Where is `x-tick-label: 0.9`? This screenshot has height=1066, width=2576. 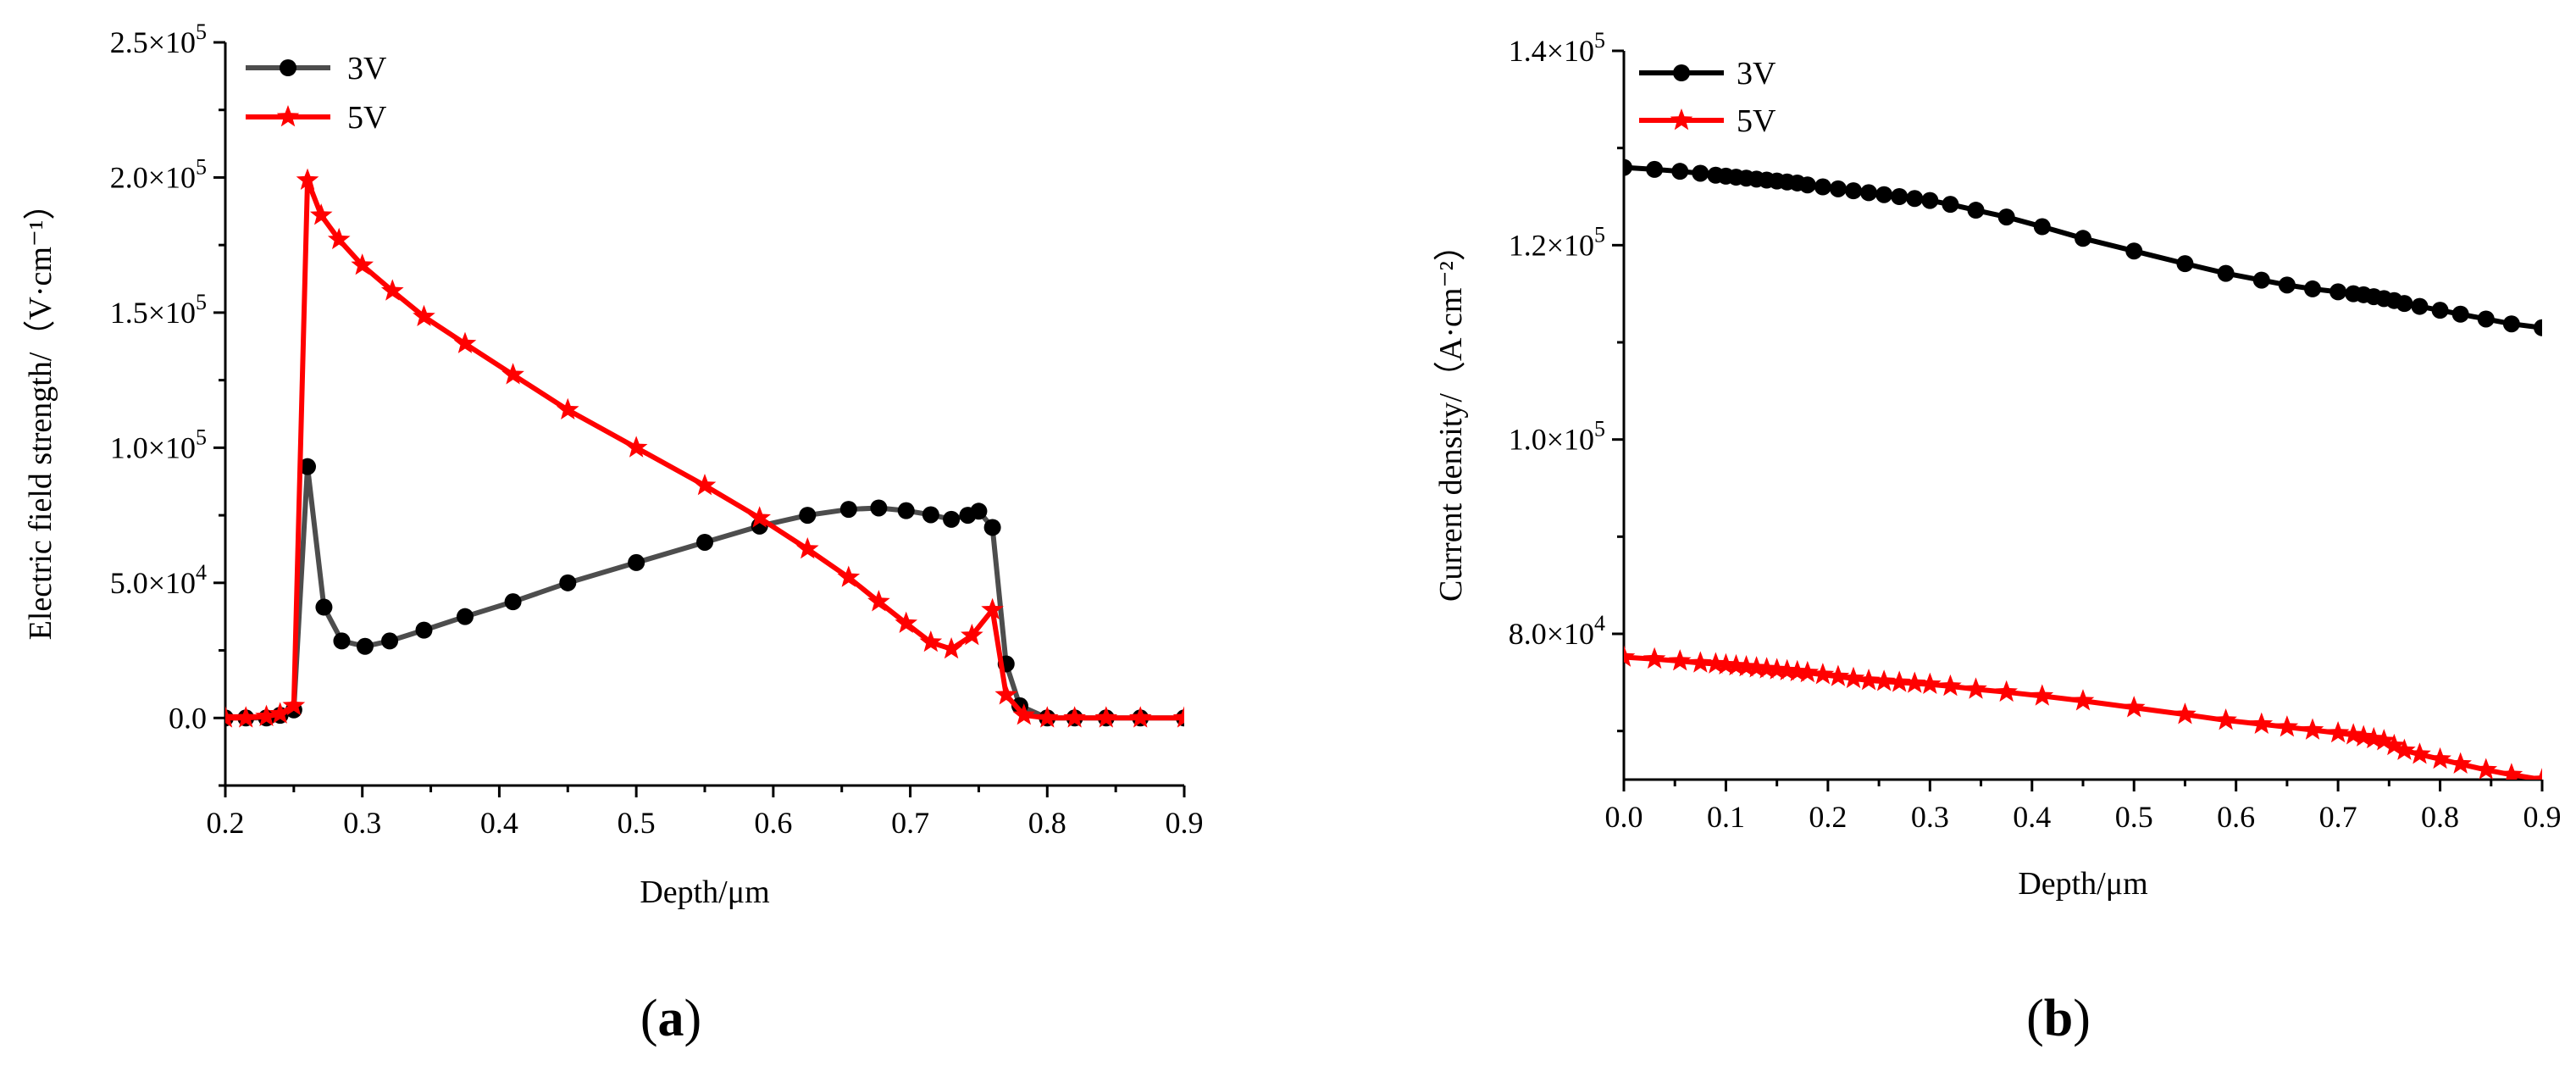
x-tick-label: 0.9 is located at coordinates (2542, 817).